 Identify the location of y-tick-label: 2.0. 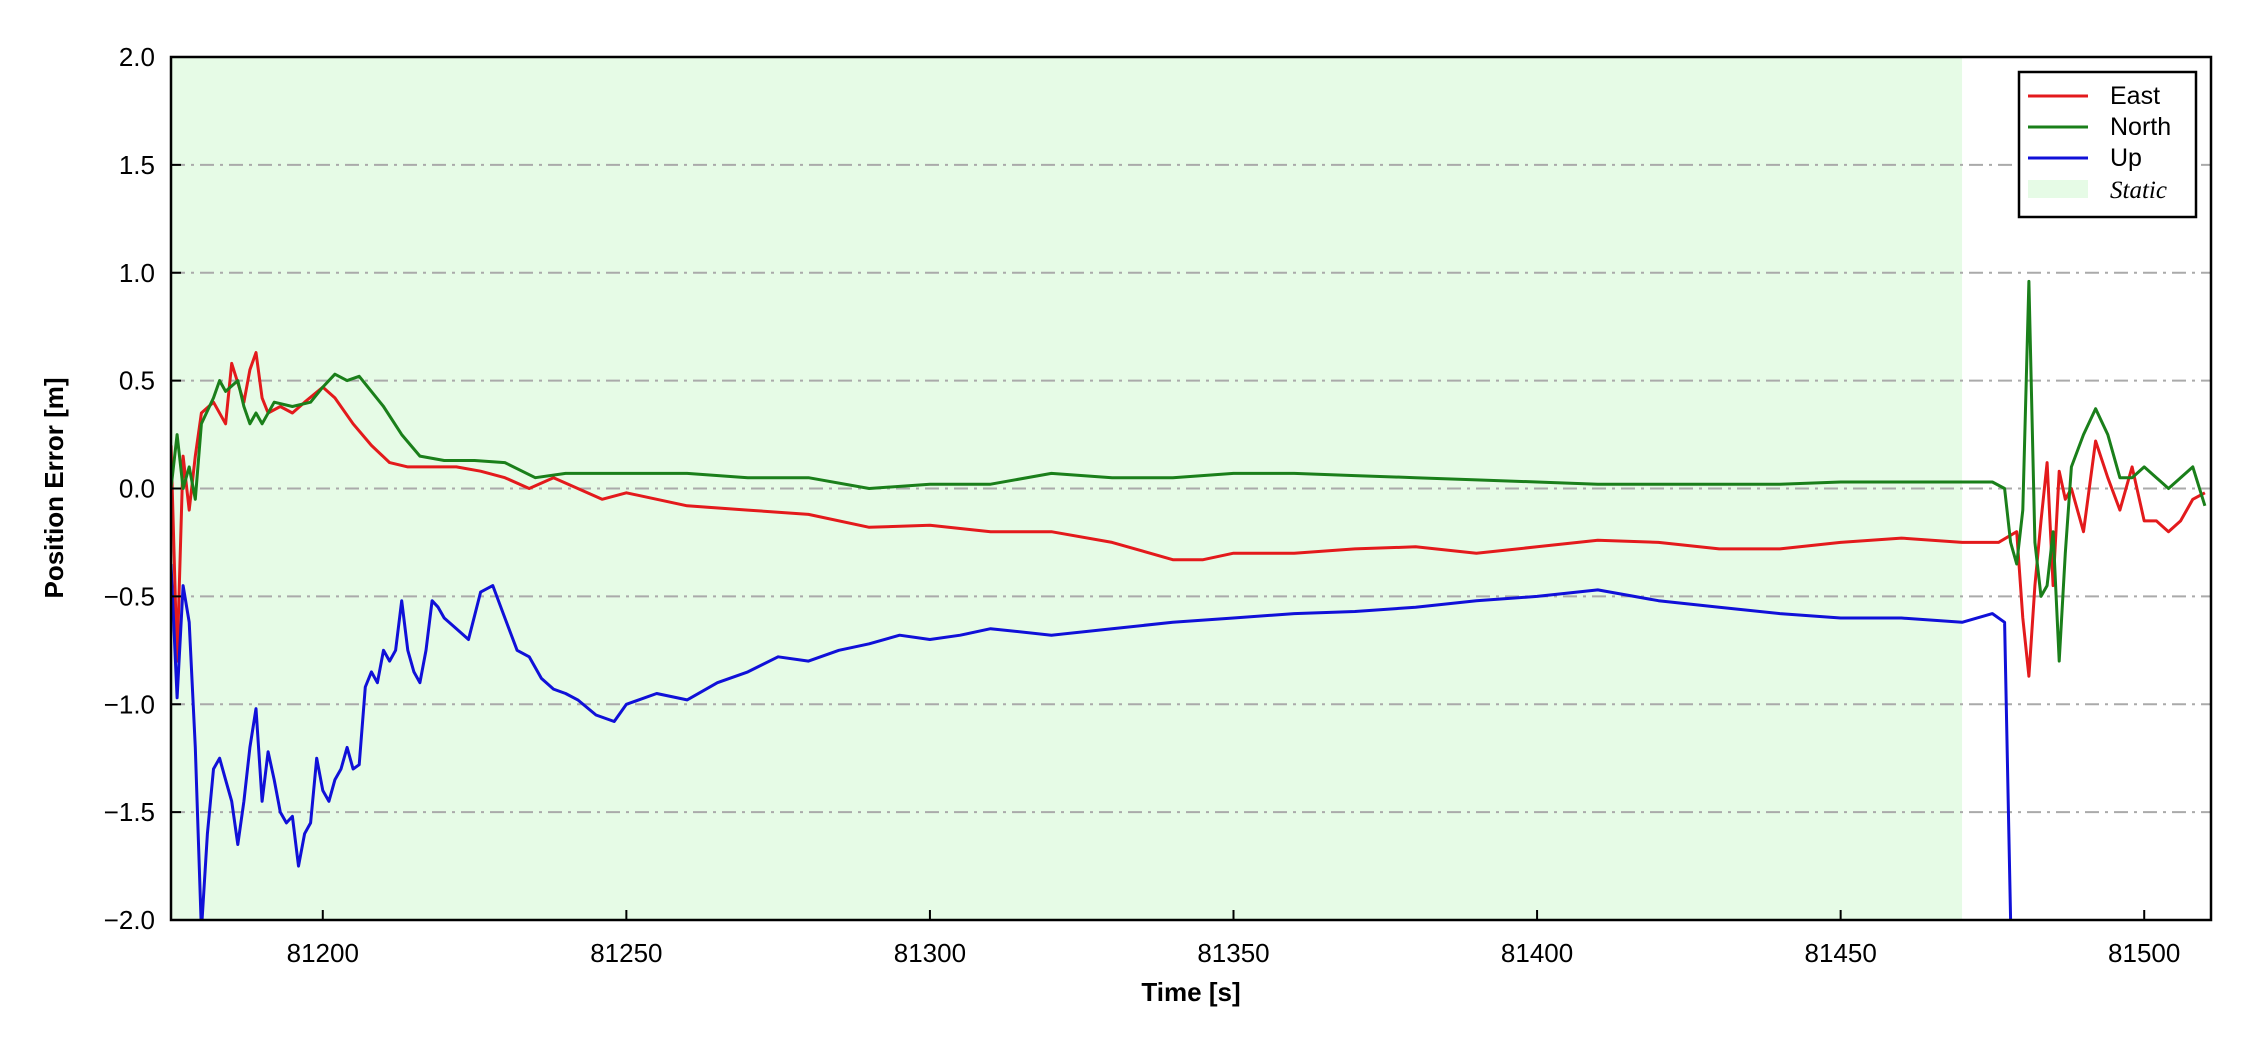
(137, 57).